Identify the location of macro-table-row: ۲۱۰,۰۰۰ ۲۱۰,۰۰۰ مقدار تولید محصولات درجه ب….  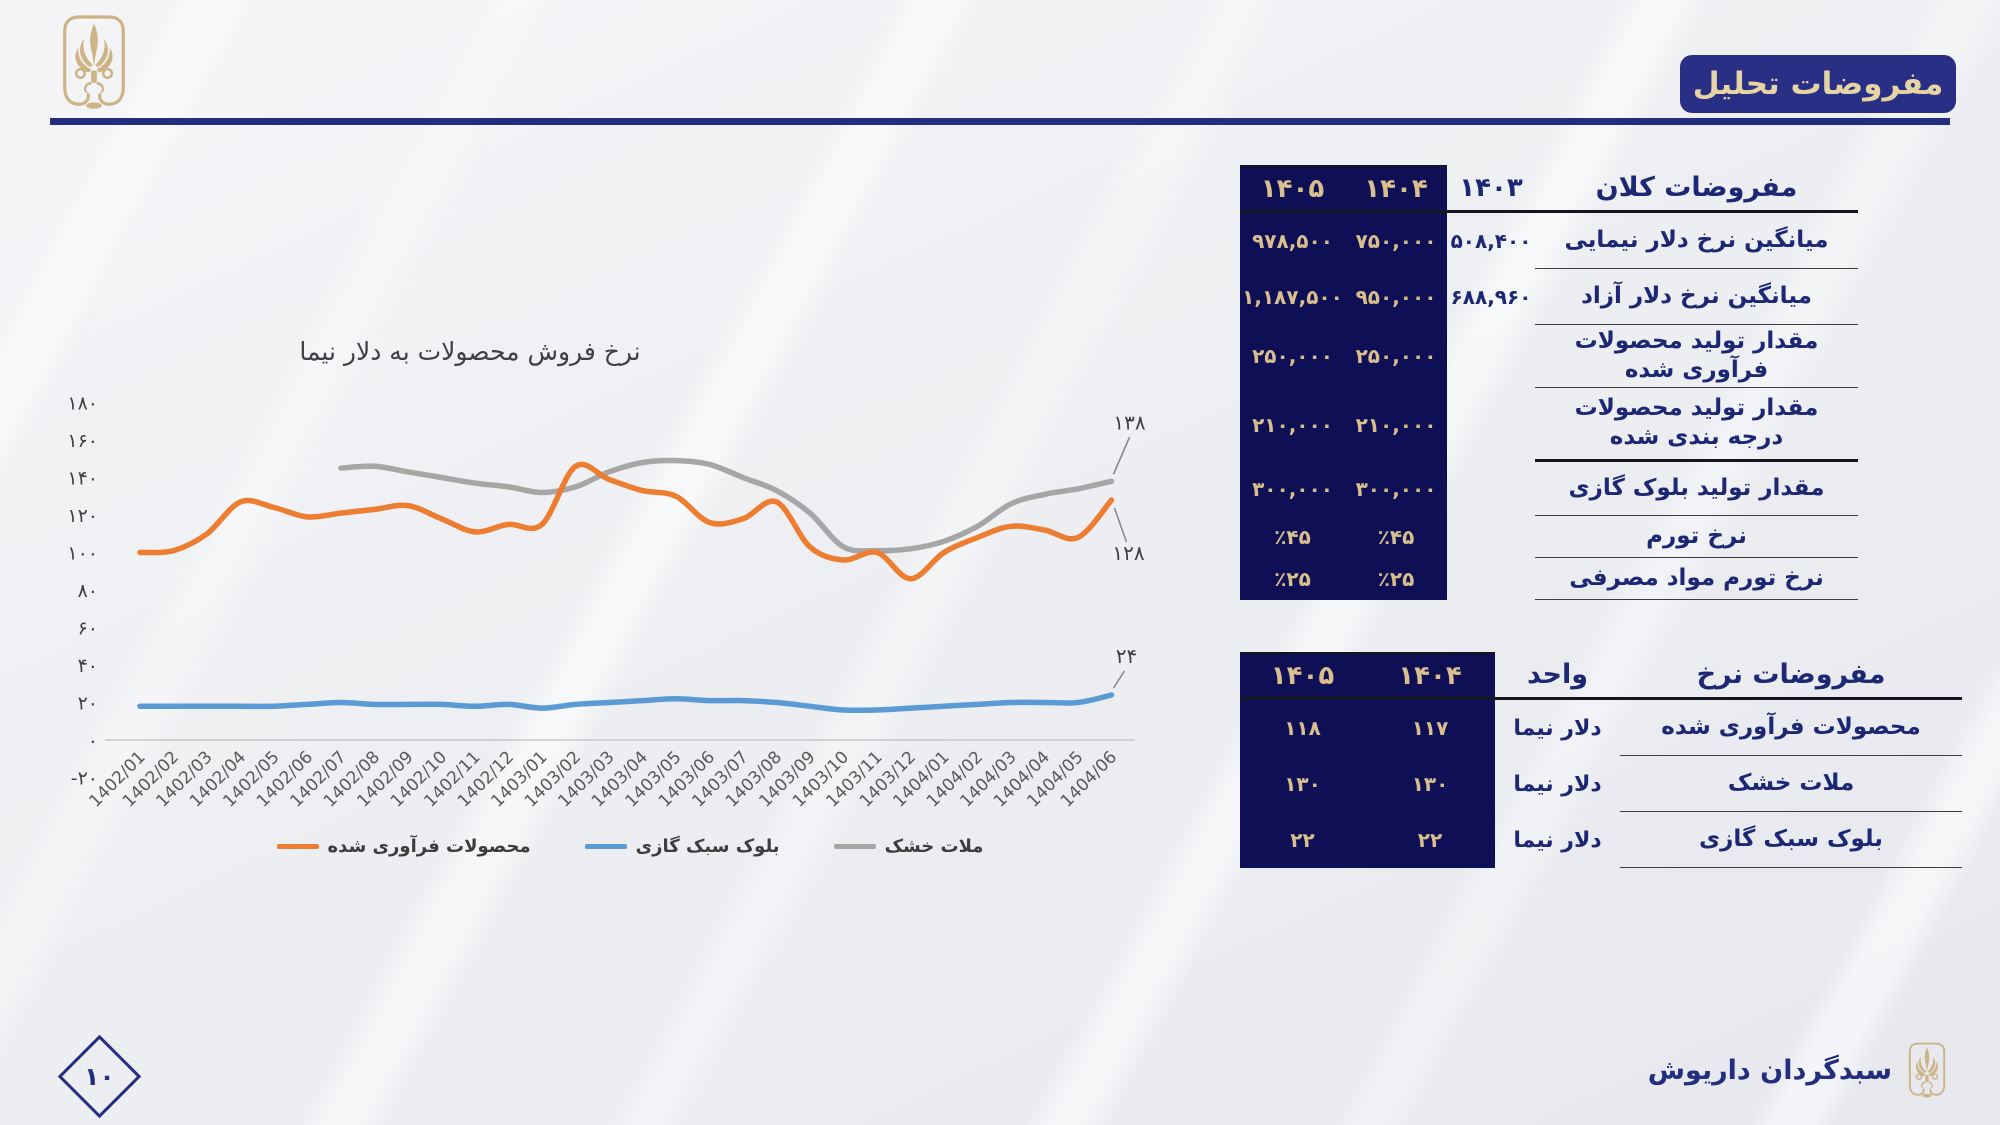
(1549, 424).